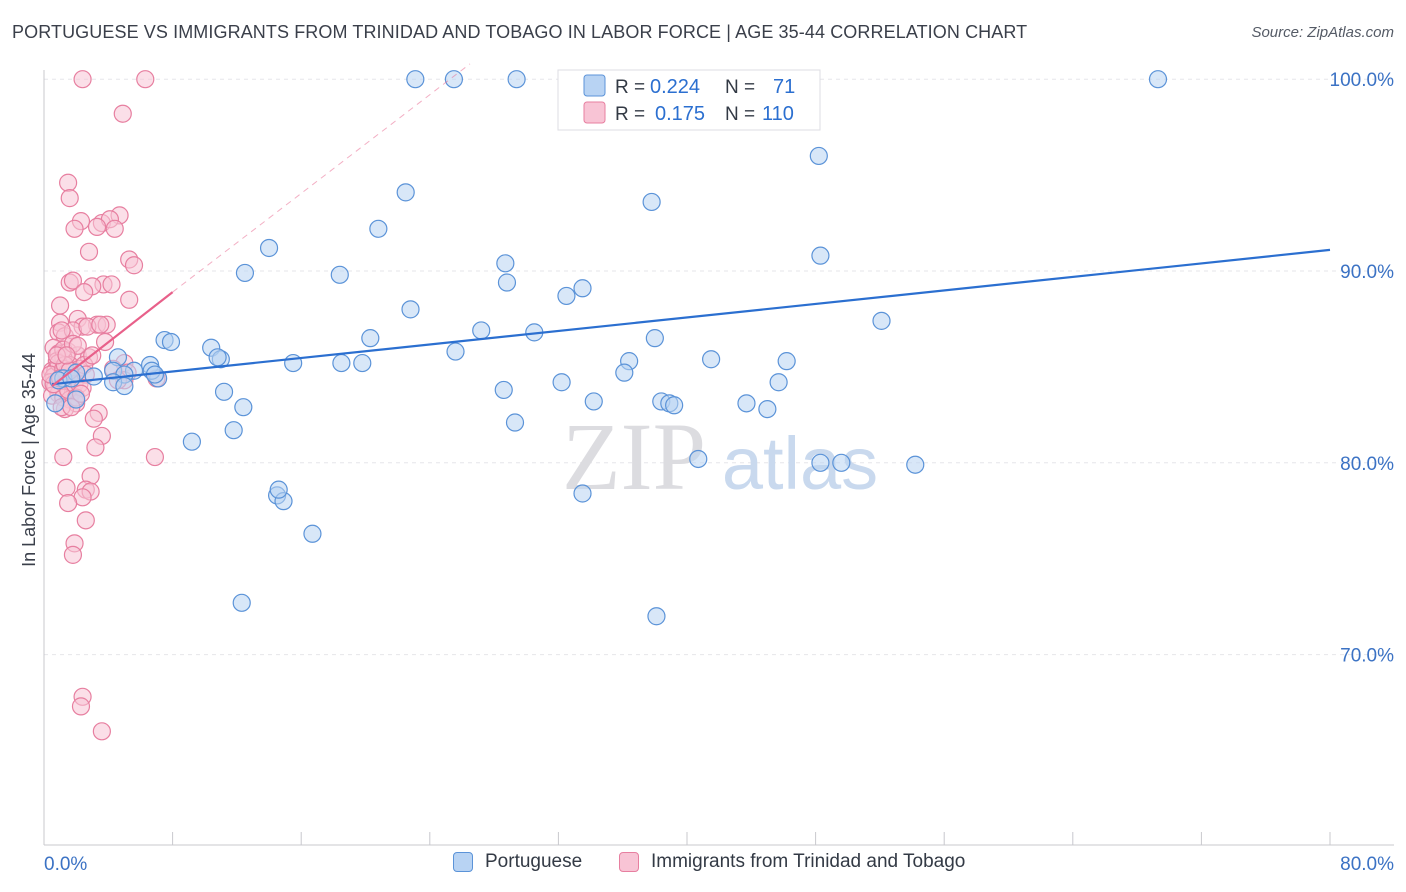  What do you see at coordinates (784, 87) in the screenshot?
I see `legend-n-value: 71` at bounding box center [784, 87].